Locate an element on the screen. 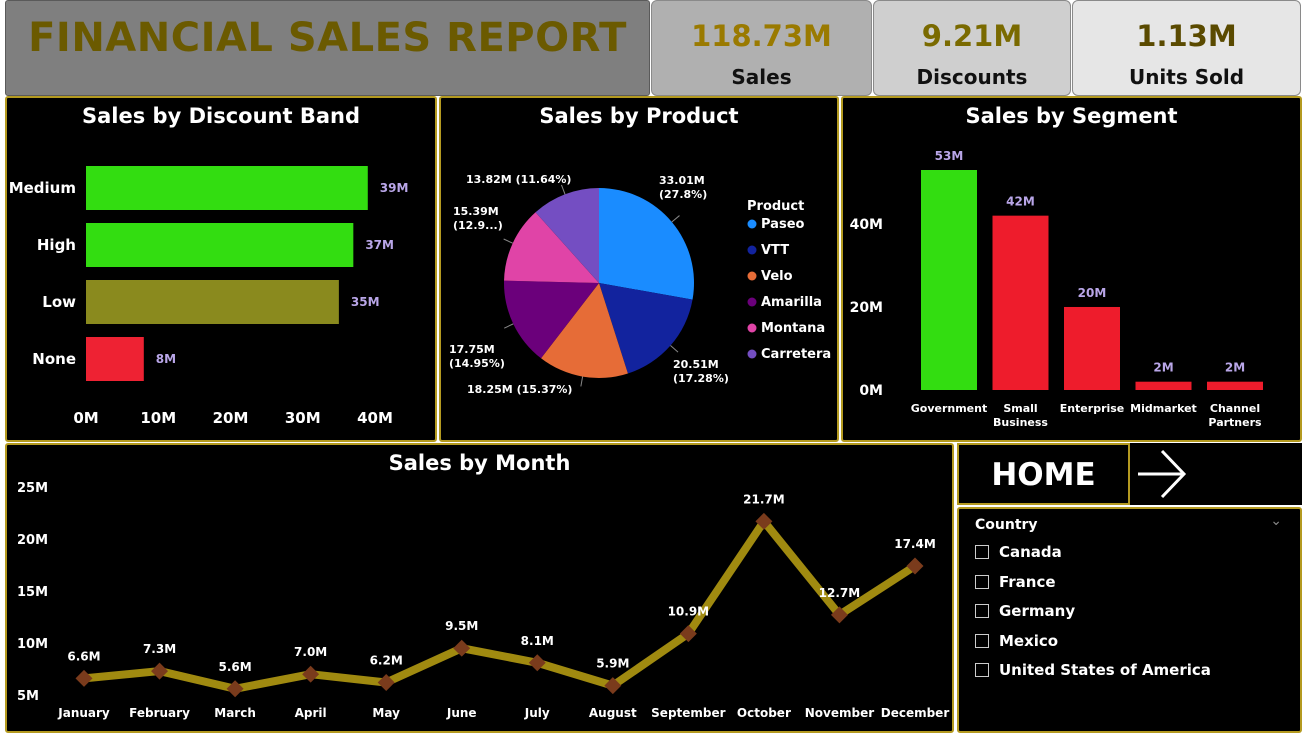  slicer-option: United States of America is located at coordinates (1093, 670).